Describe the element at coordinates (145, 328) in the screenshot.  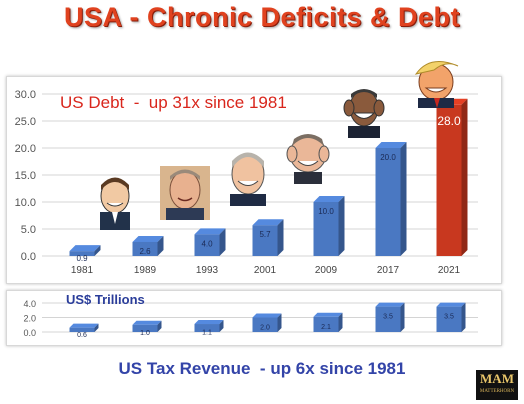
I see `revenue-bar-1989` at that location.